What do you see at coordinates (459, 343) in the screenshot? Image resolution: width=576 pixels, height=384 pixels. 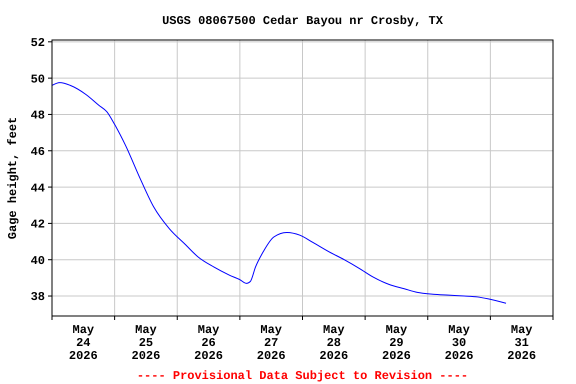 I see `x-tick-label: May 30 2026` at bounding box center [459, 343].